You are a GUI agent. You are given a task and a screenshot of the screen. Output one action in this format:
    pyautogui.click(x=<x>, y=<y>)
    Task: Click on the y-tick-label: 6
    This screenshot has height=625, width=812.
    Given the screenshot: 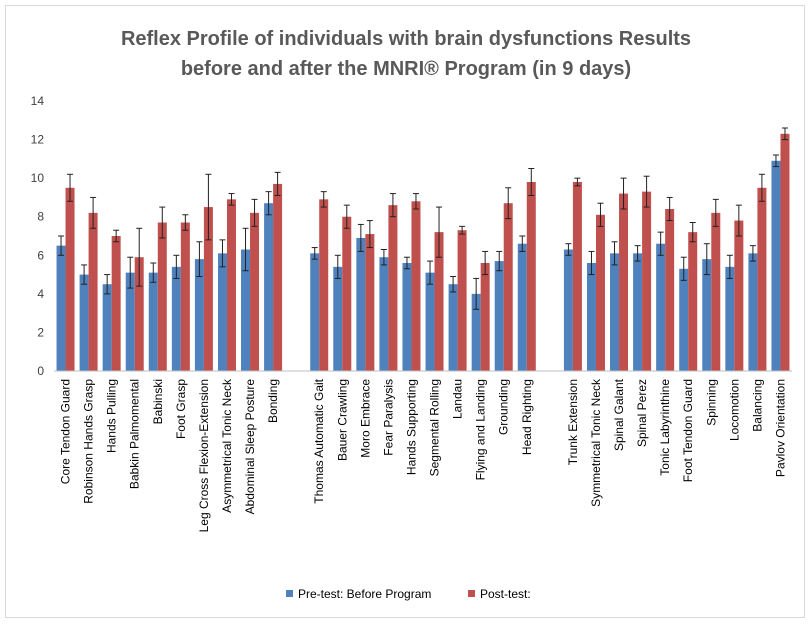 What is the action you would take?
    pyautogui.click(x=40, y=255)
    